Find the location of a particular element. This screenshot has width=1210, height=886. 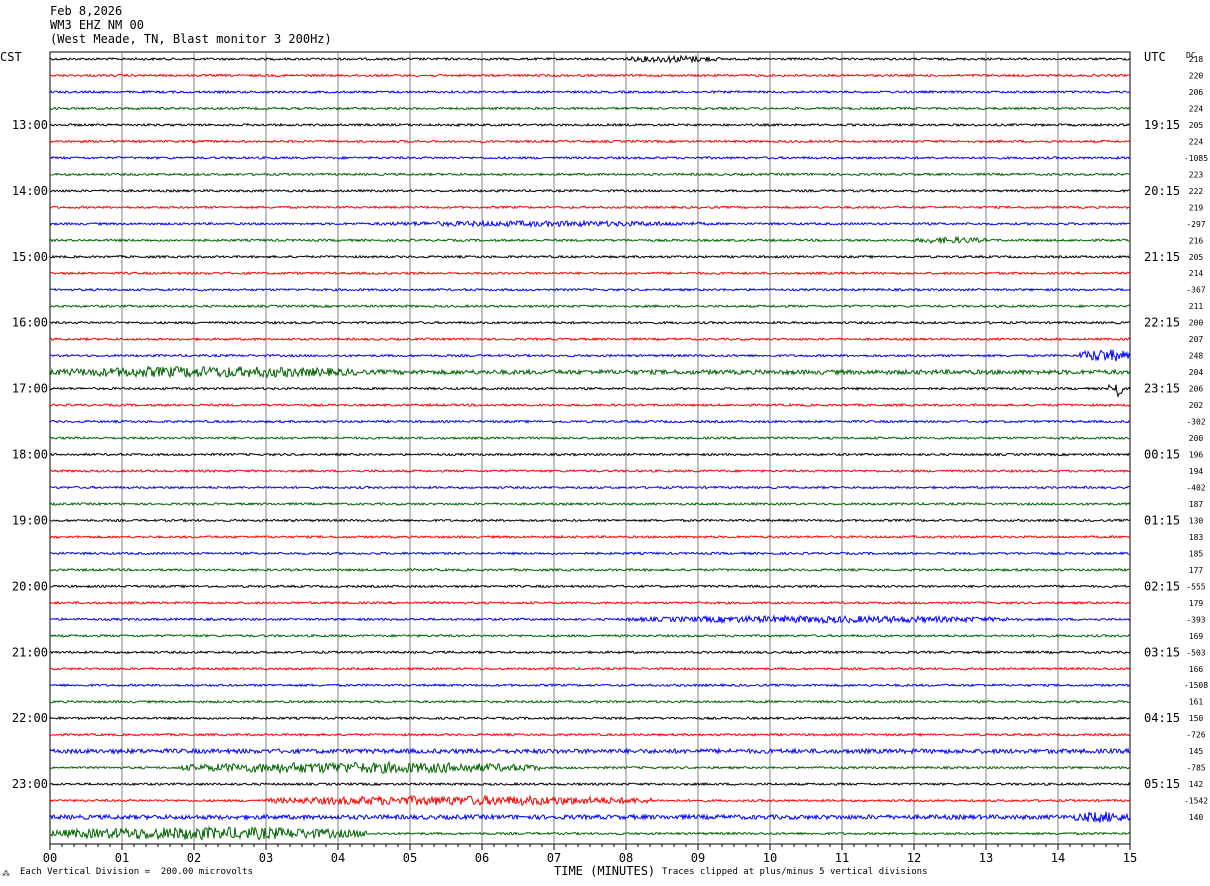

dc-offset-label: 140 is located at coordinates (1196, 817).